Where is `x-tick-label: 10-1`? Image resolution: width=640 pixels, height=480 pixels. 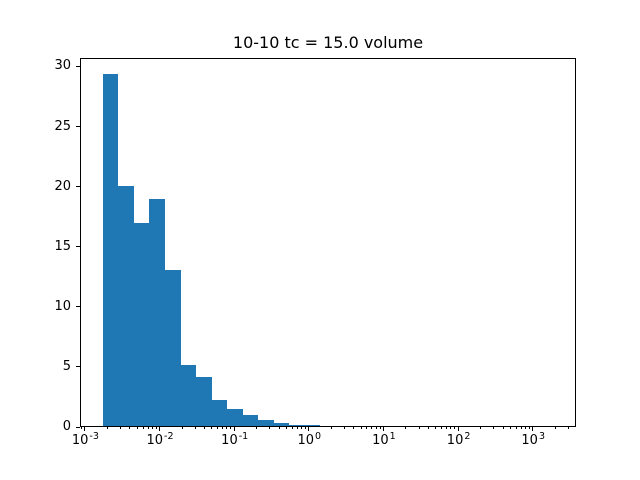 x-tick-label: 10-1 is located at coordinates (235, 439).